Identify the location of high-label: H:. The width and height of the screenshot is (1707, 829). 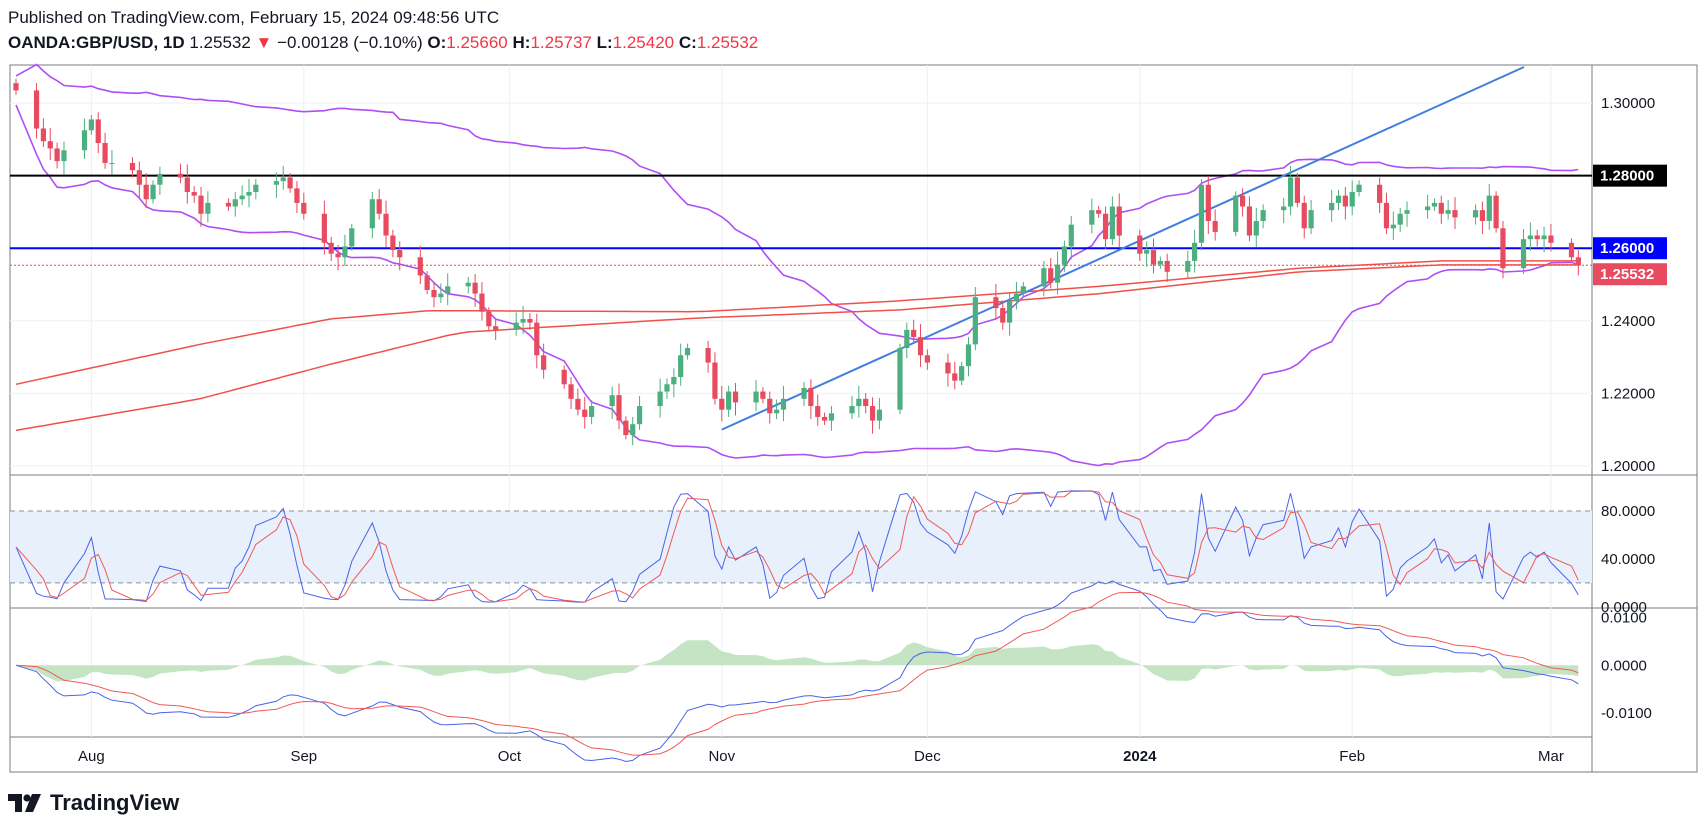
(521, 42).